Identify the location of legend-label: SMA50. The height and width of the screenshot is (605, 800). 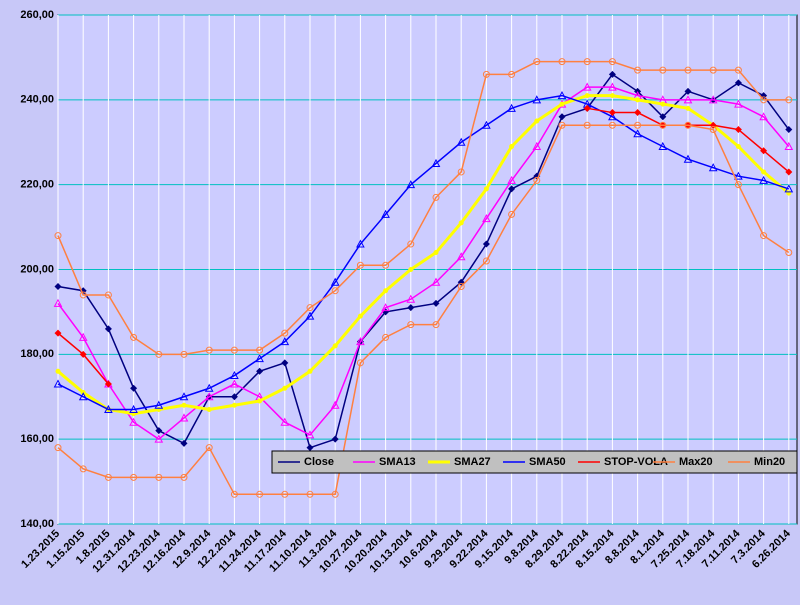
(547, 462).